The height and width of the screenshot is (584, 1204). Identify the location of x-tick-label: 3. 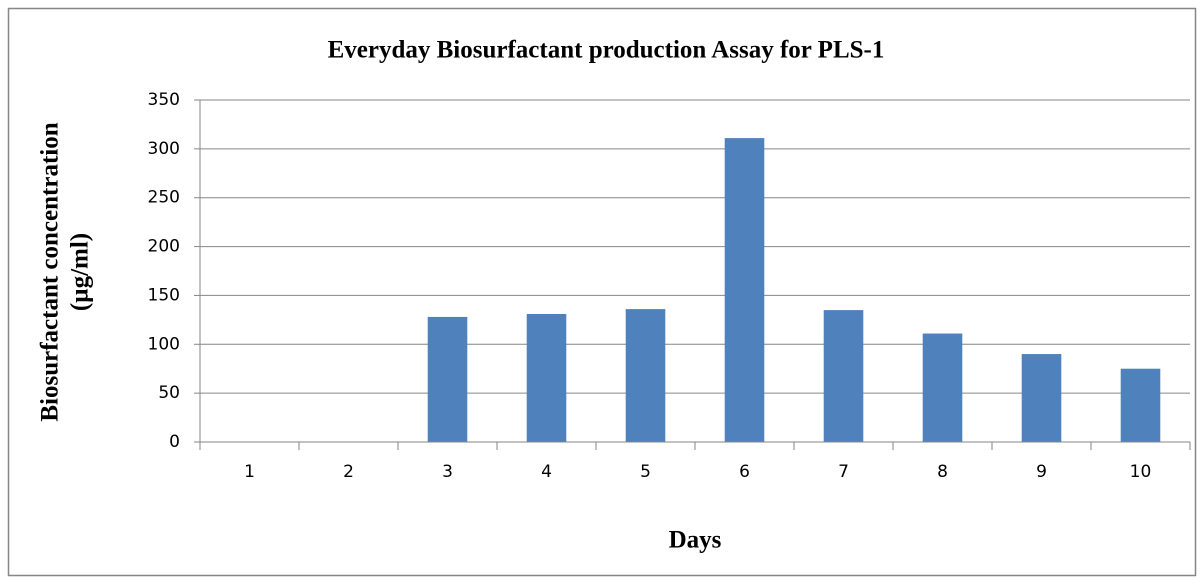
(447, 472).